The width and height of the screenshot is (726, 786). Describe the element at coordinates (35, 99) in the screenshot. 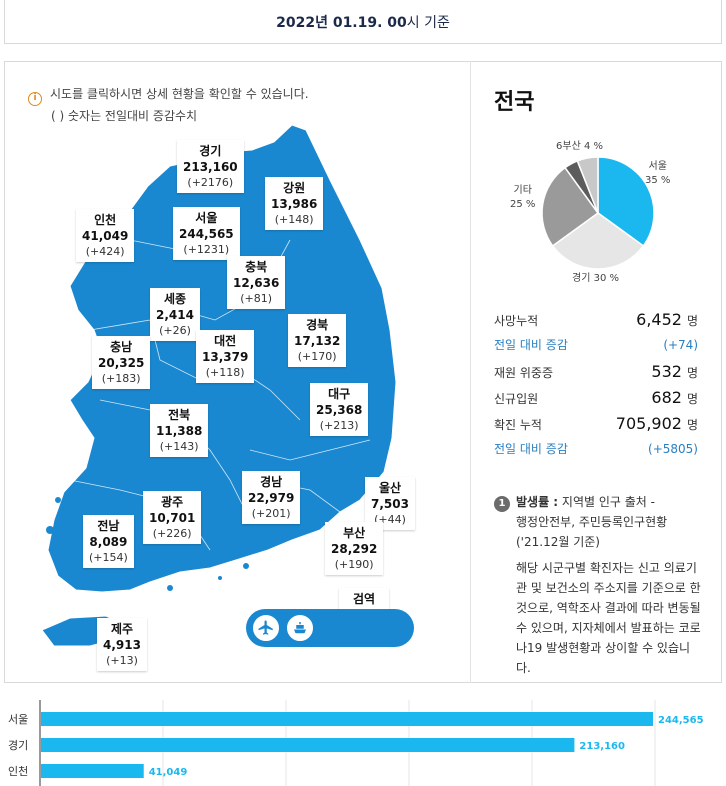

I see `info-icon: i` at that location.